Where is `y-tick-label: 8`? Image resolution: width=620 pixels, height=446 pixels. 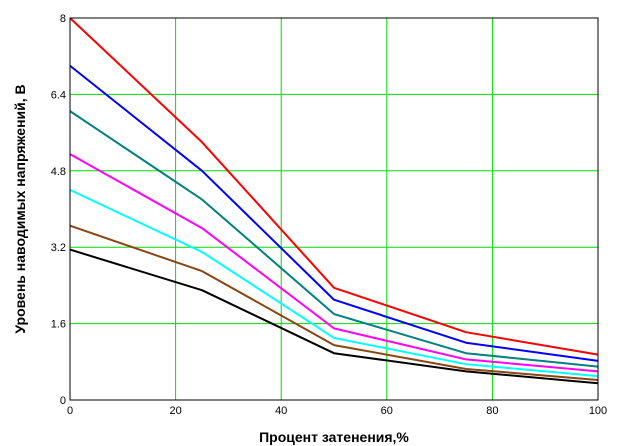
y-tick-label: 8 is located at coordinates (63, 19).